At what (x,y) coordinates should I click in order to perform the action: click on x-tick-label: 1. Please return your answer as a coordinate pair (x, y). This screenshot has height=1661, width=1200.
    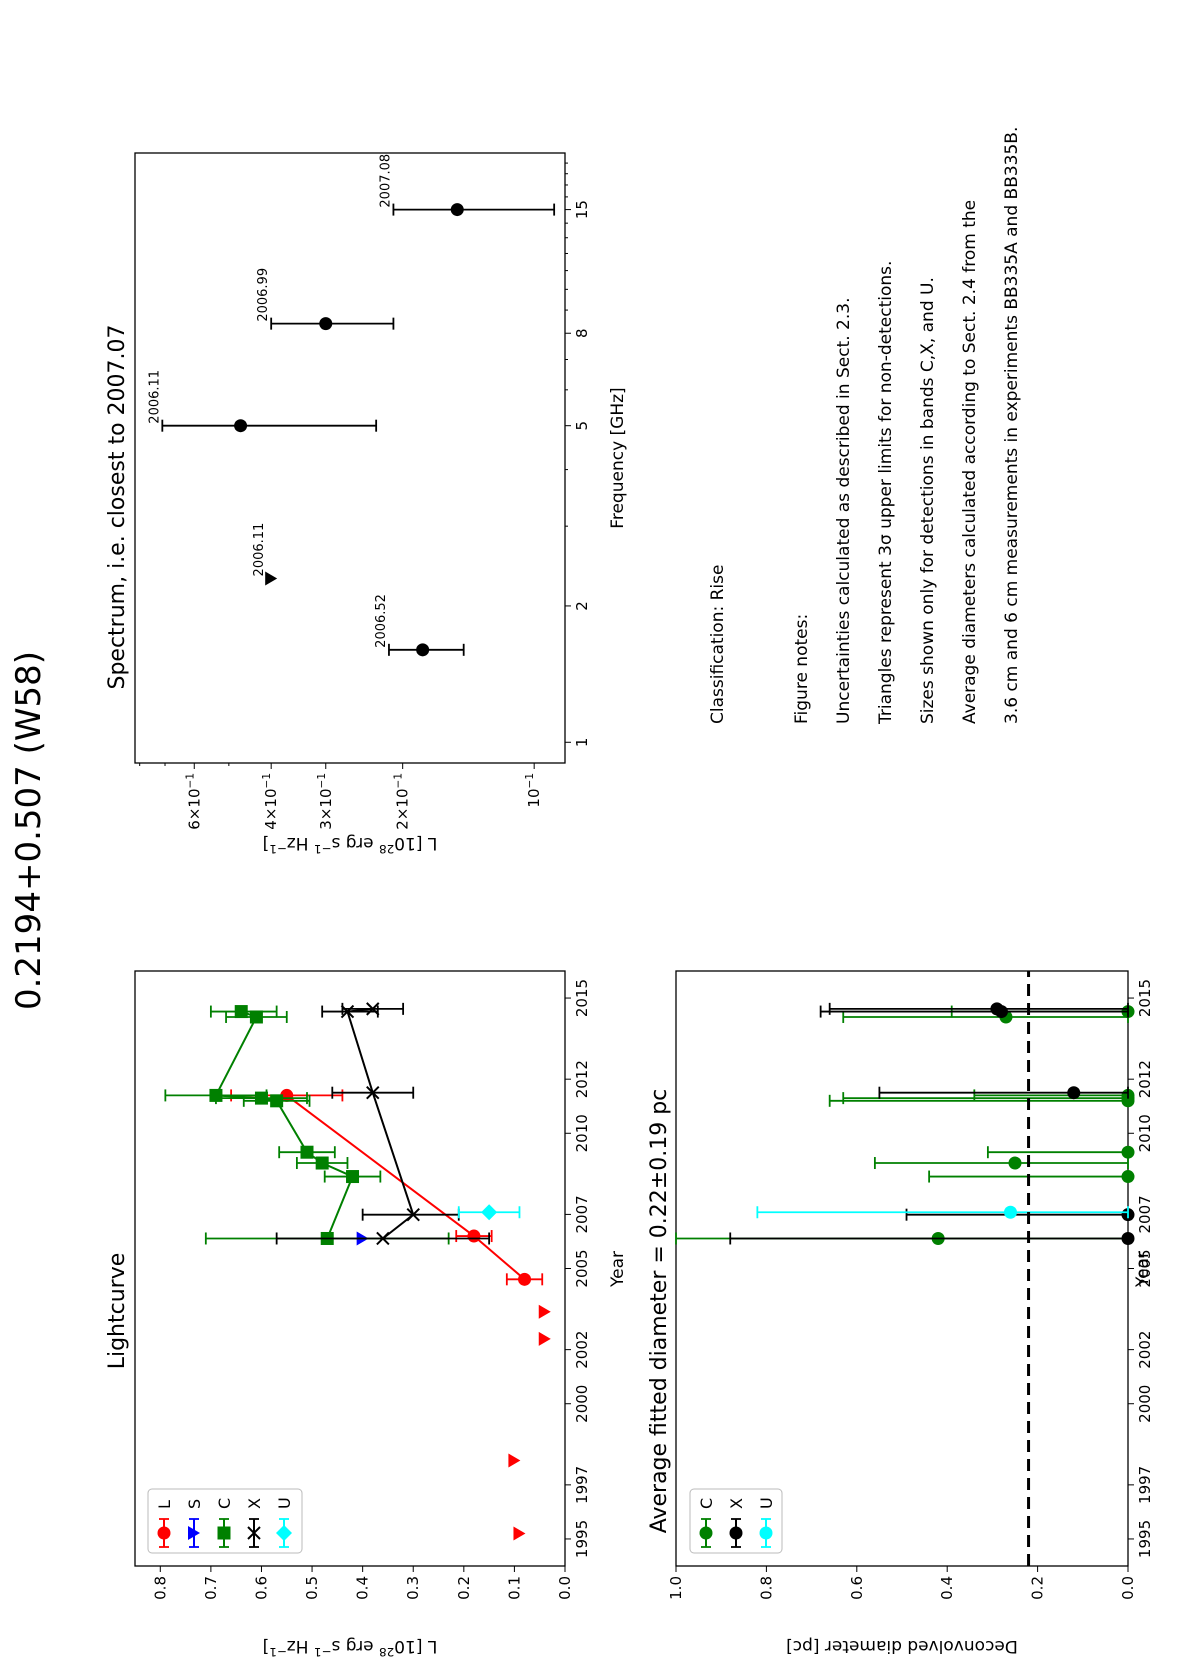
    Looking at the image, I should click on (582, 743).